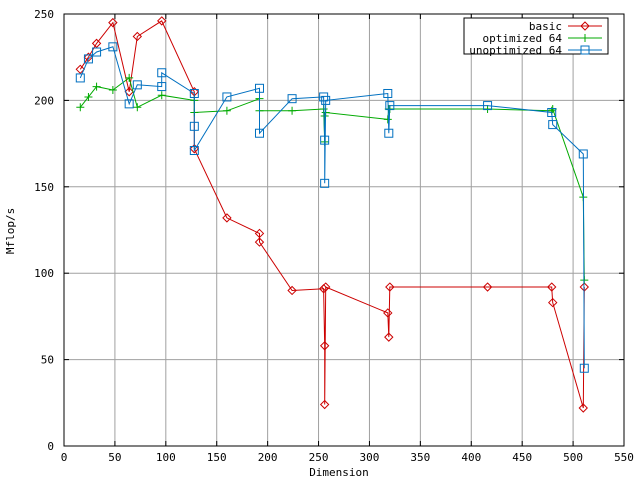  What do you see at coordinates (217, 457) in the screenshot?
I see `x-tick-label: 150` at bounding box center [217, 457].